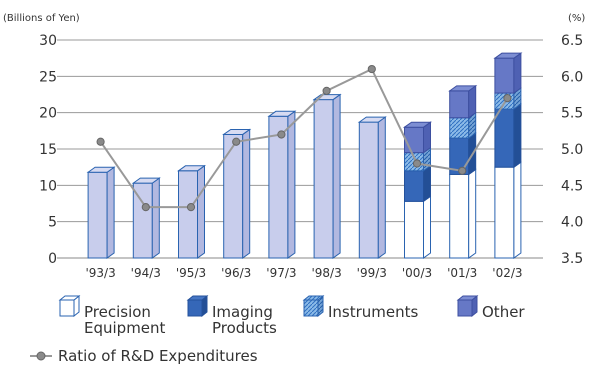 The image size is (595, 367). Describe the element at coordinates (417, 273) in the screenshot. I see `x-tick-label: '00/3` at that location.